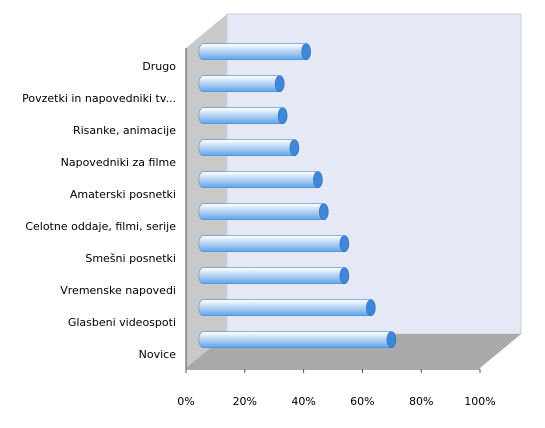  Describe the element at coordinates (303, 401) in the screenshot. I see `x-tick-label: 40%` at that location.